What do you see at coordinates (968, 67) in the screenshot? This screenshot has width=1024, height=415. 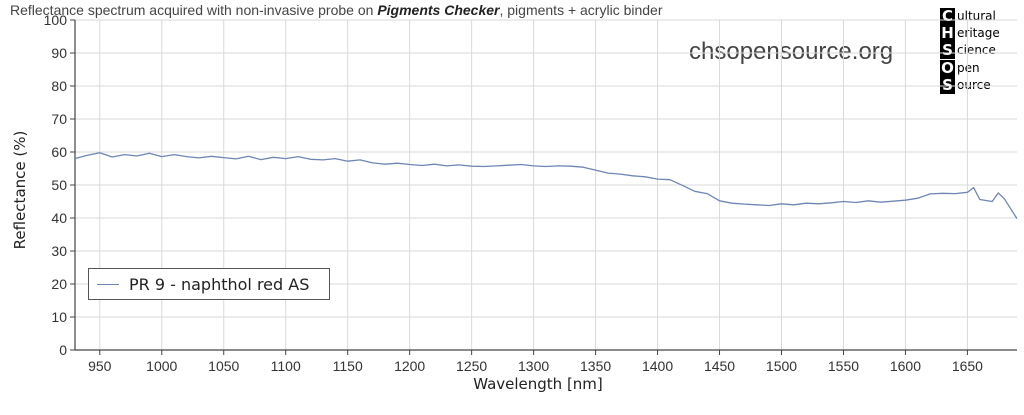 I see `logo-word: pen` at bounding box center [968, 67].